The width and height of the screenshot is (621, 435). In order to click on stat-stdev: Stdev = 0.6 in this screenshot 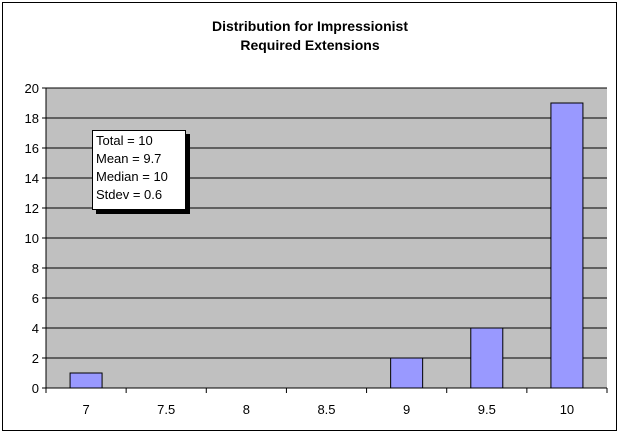, I will do `click(129, 194)`.